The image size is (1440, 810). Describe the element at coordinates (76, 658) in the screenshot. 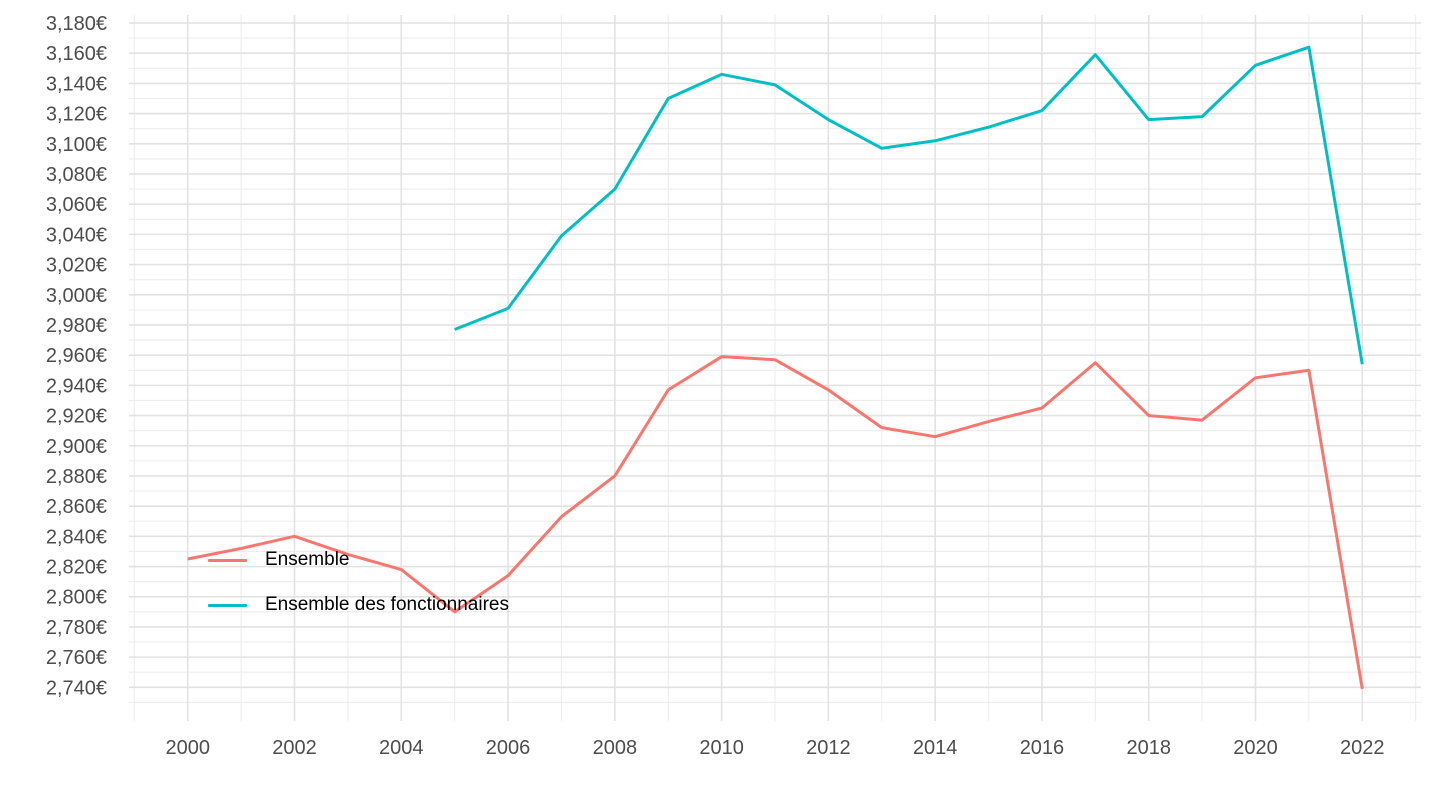

I see `y-tick-label: 2,760€` at that location.